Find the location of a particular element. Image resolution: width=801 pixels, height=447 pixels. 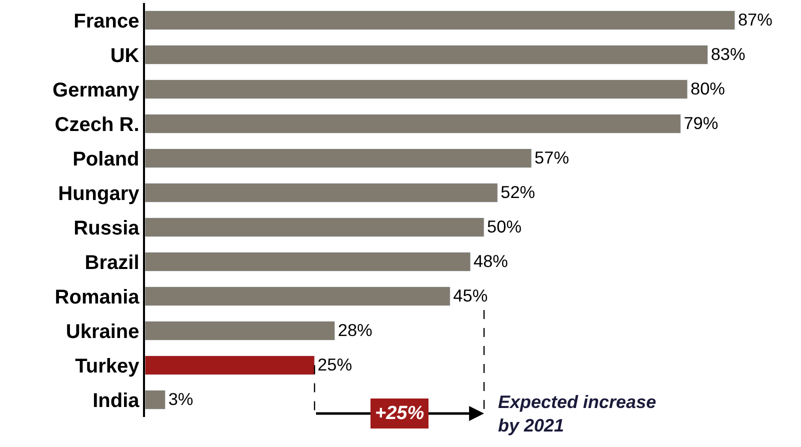

y-tick-label: Germany is located at coordinates (96, 90).